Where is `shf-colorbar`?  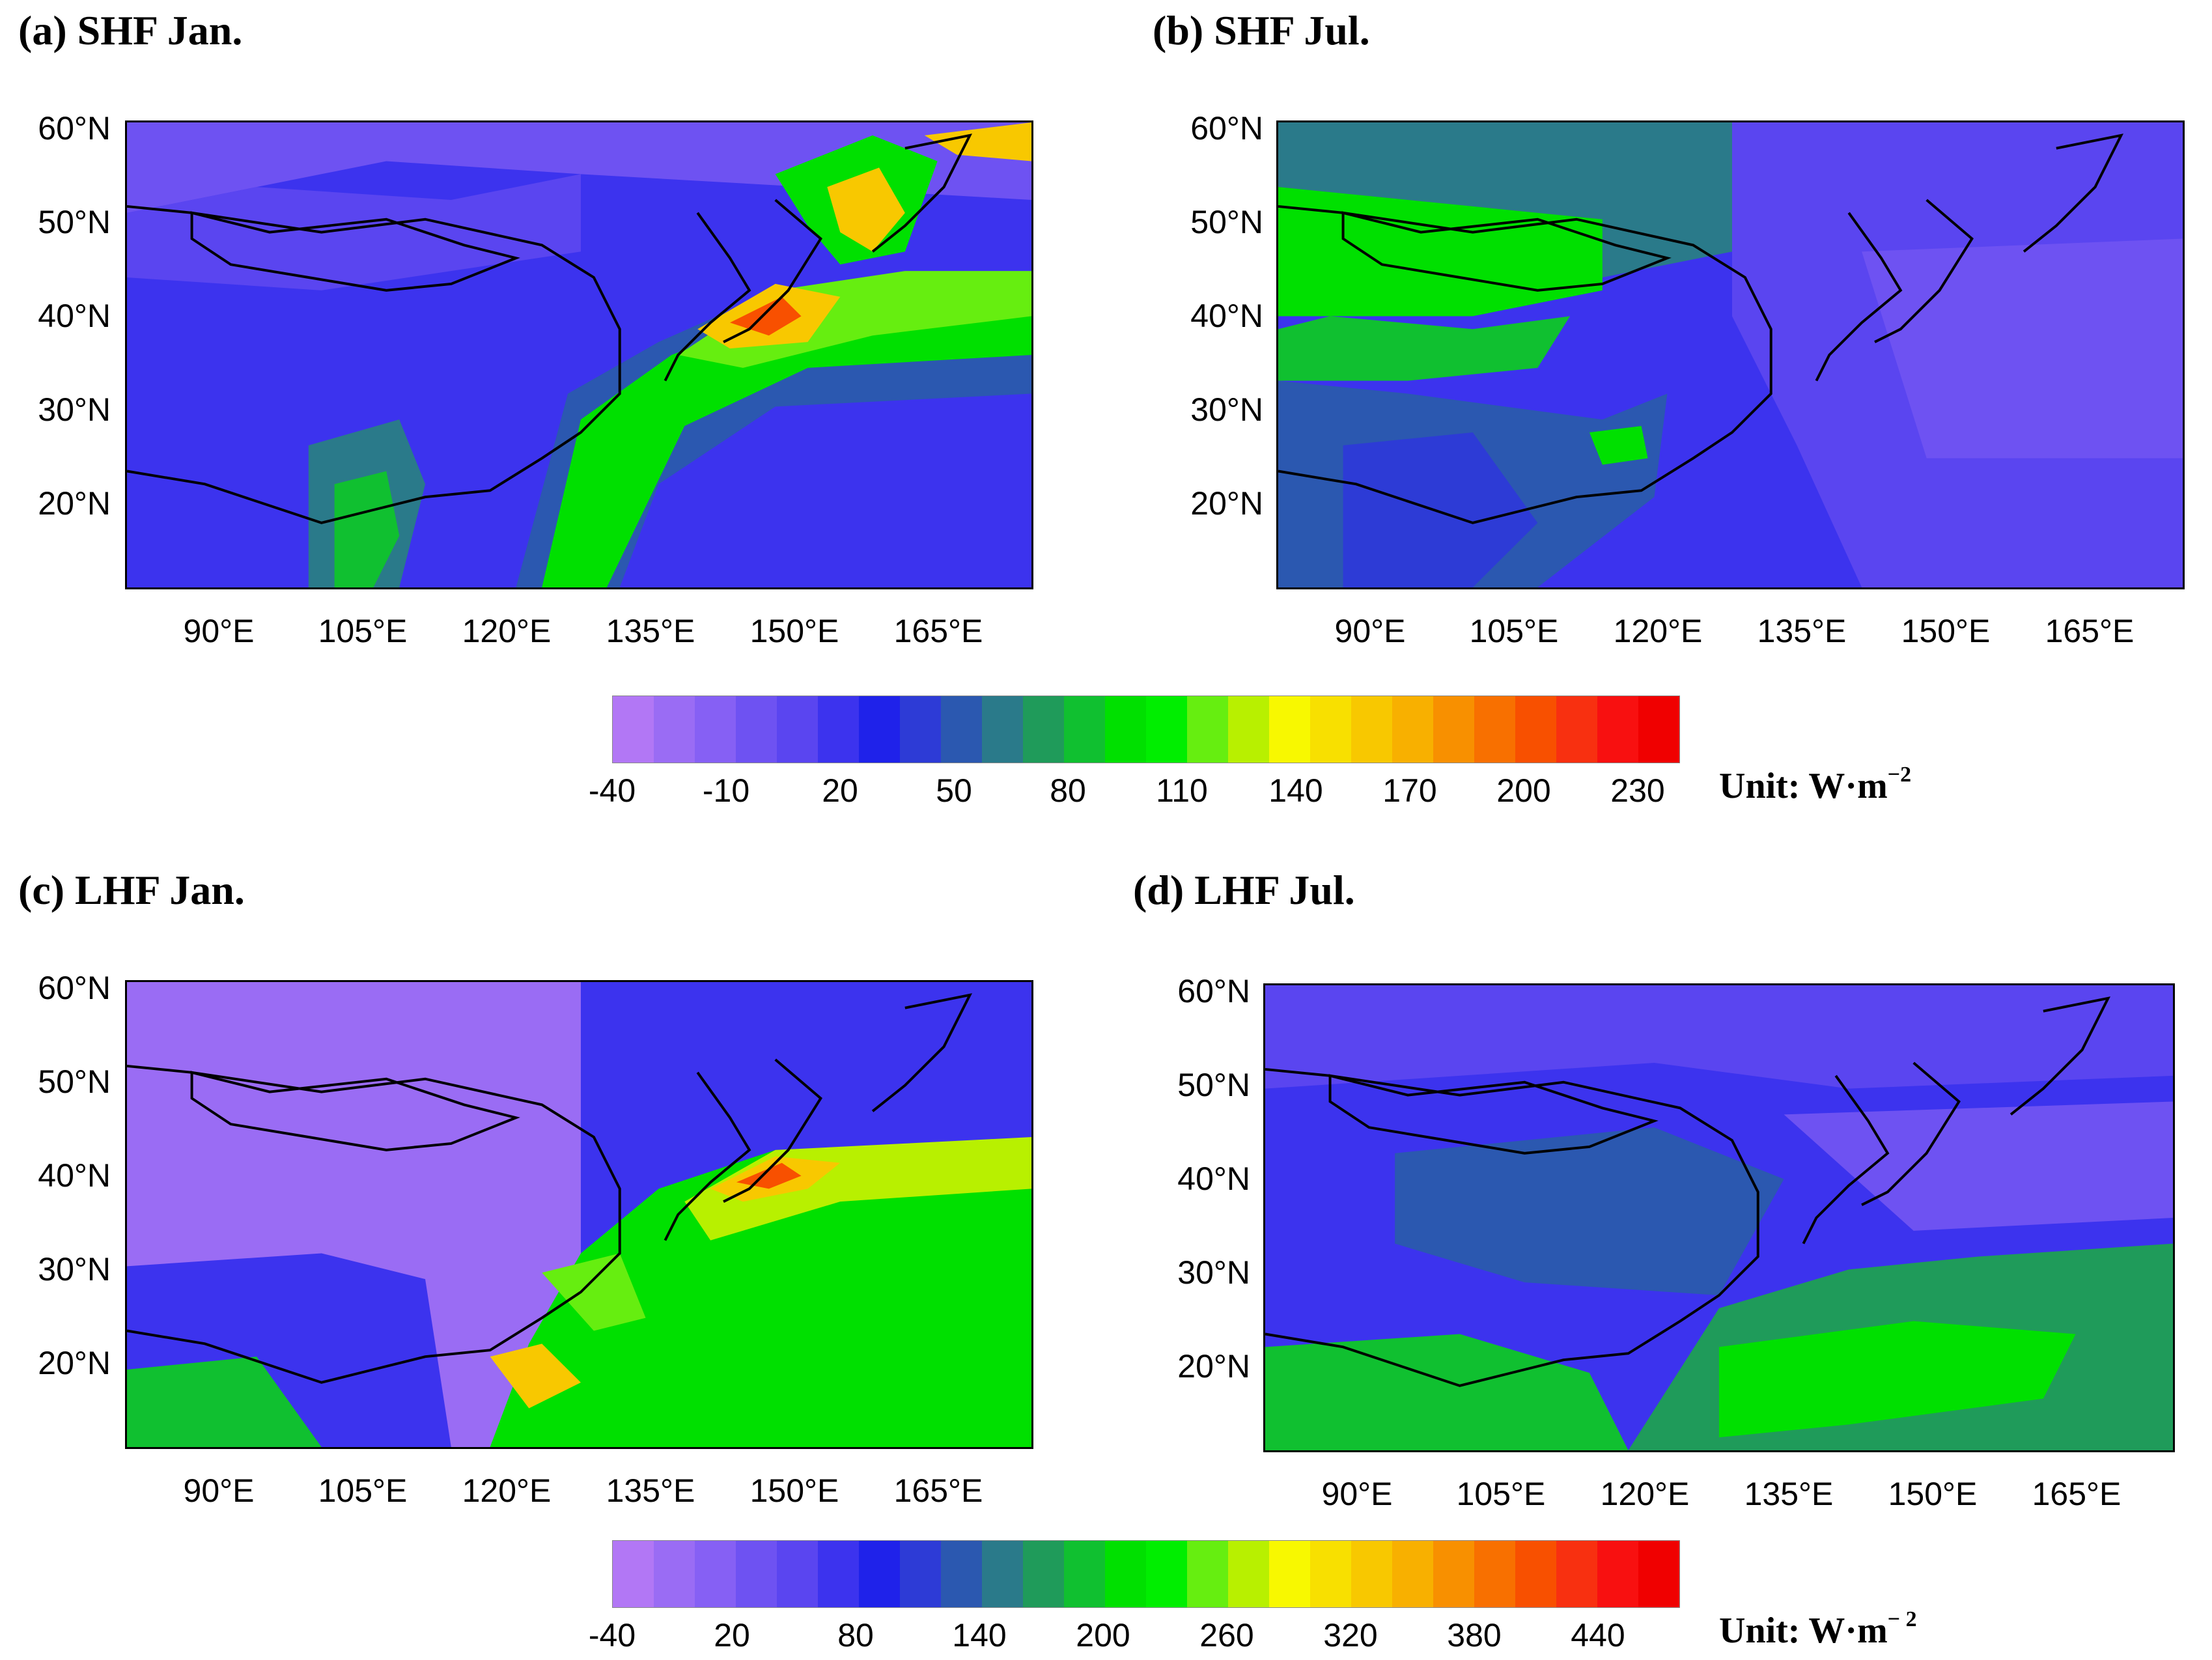
shf-colorbar is located at coordinates (1146, 730).